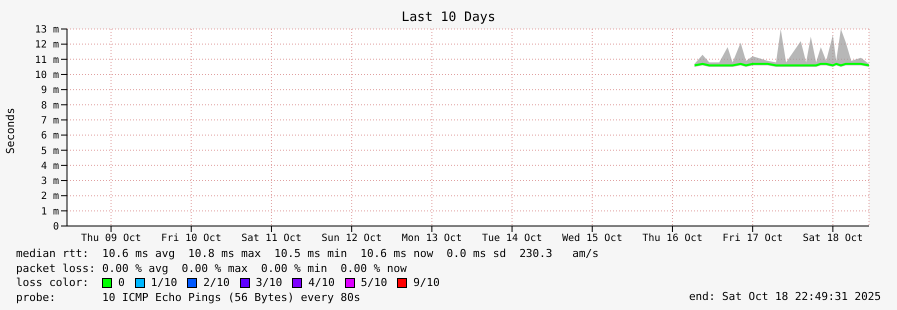 The height and width of the screenshot is (310, 897). What do you see at coordinates (191, 238) in the screenshot?
I see `x-tick-label: Fri 10 Oct` at bounding box center [191, 238].